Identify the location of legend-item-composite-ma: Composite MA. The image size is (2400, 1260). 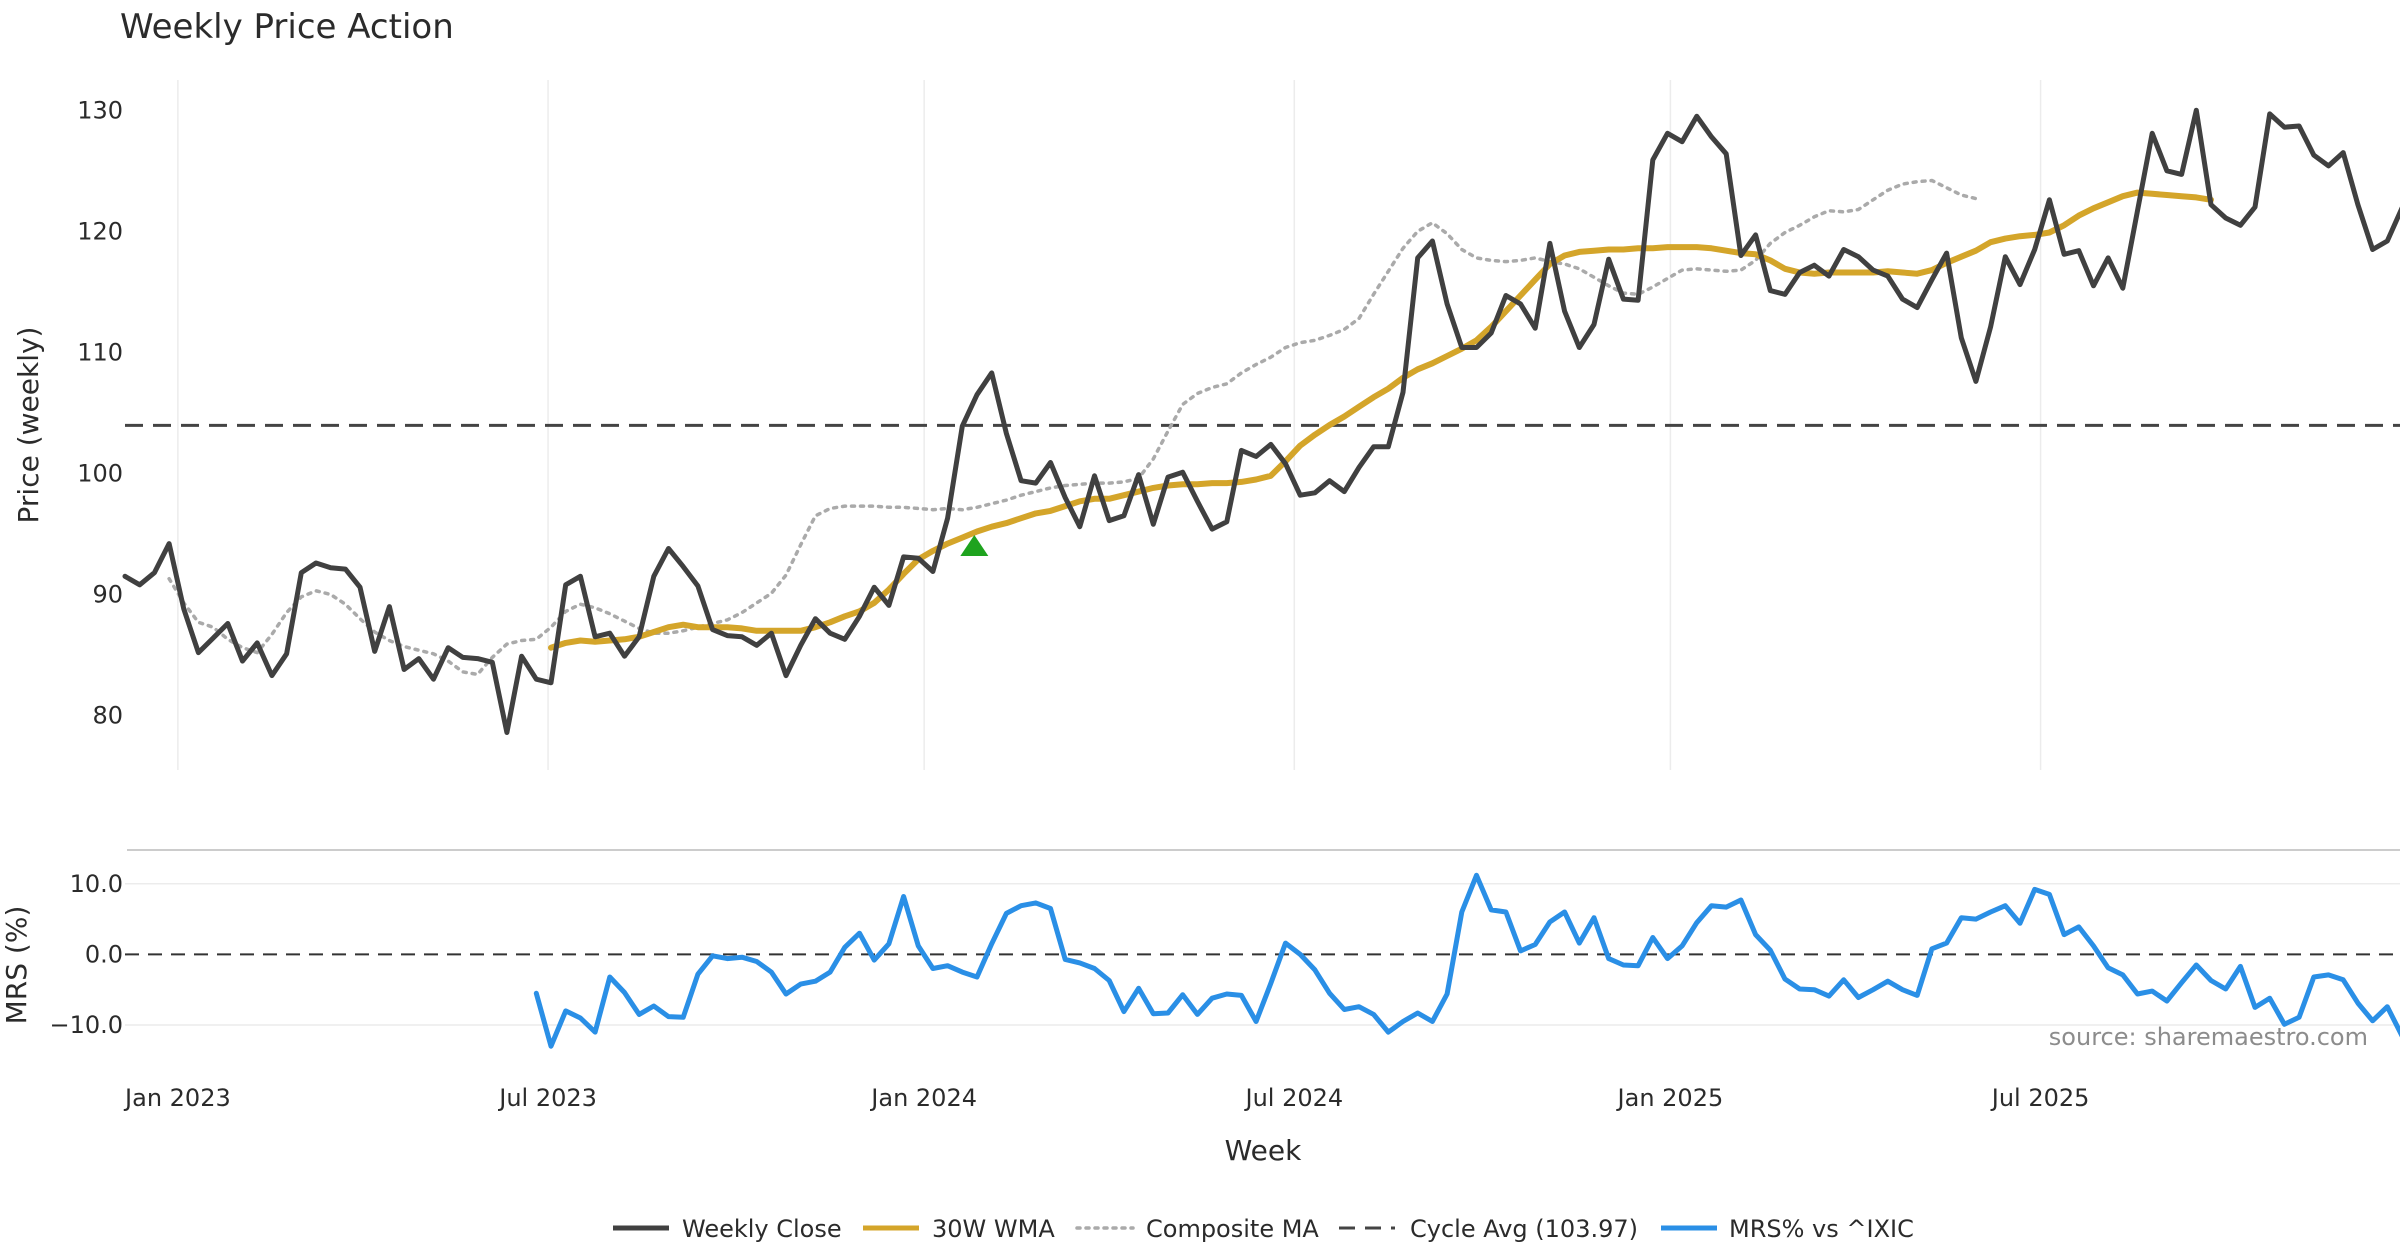
(1197, 1229).